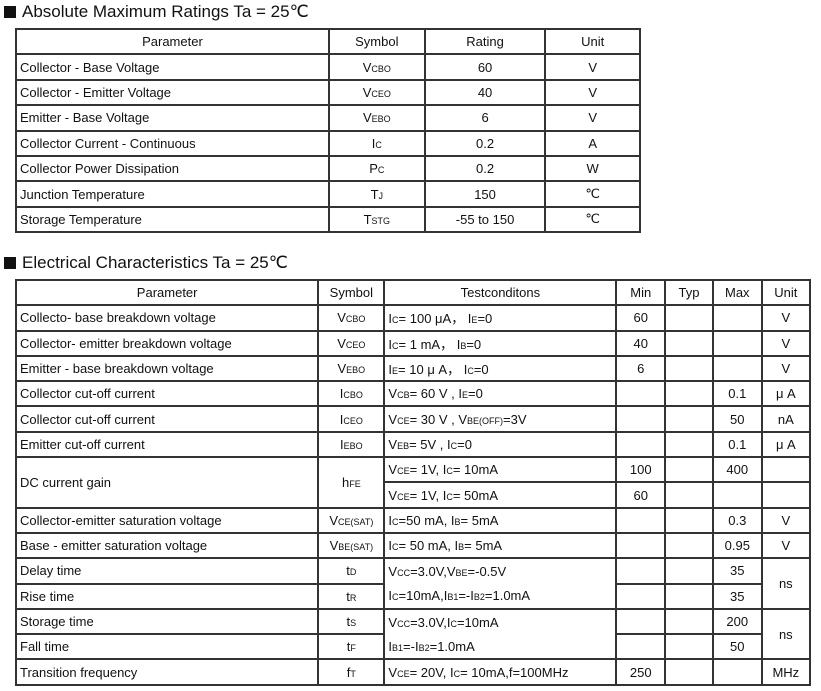  Describe the element at coordinates (500, 570) in the screenshot. I see `test-condition-cell: VCC=3.0V,VBE=-0.5V` at that location.